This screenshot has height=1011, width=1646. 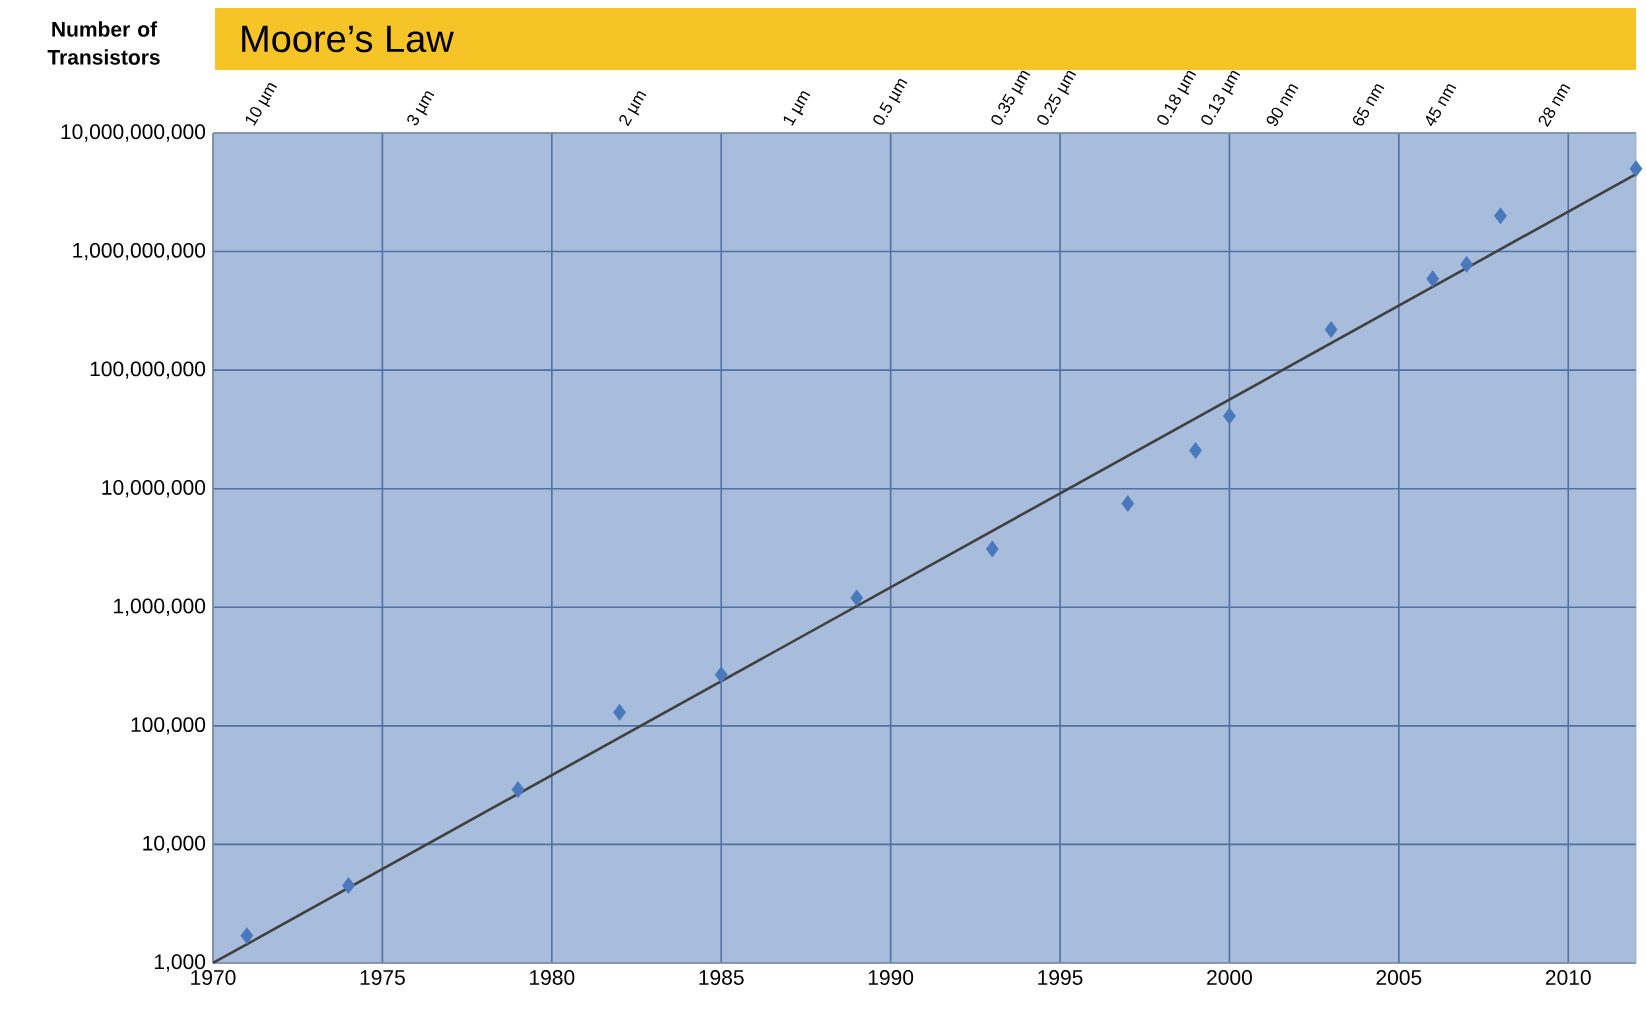 I want to click on x-tick-label: 1980, so click(x=552, y=977).